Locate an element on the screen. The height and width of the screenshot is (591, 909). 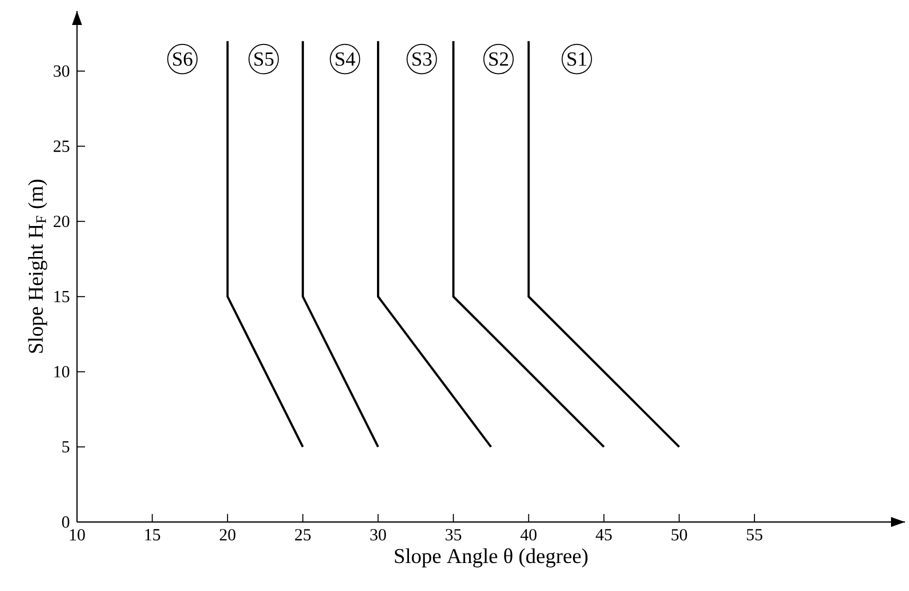
y-tick-label: 20 is located at coordinates (62, 222).